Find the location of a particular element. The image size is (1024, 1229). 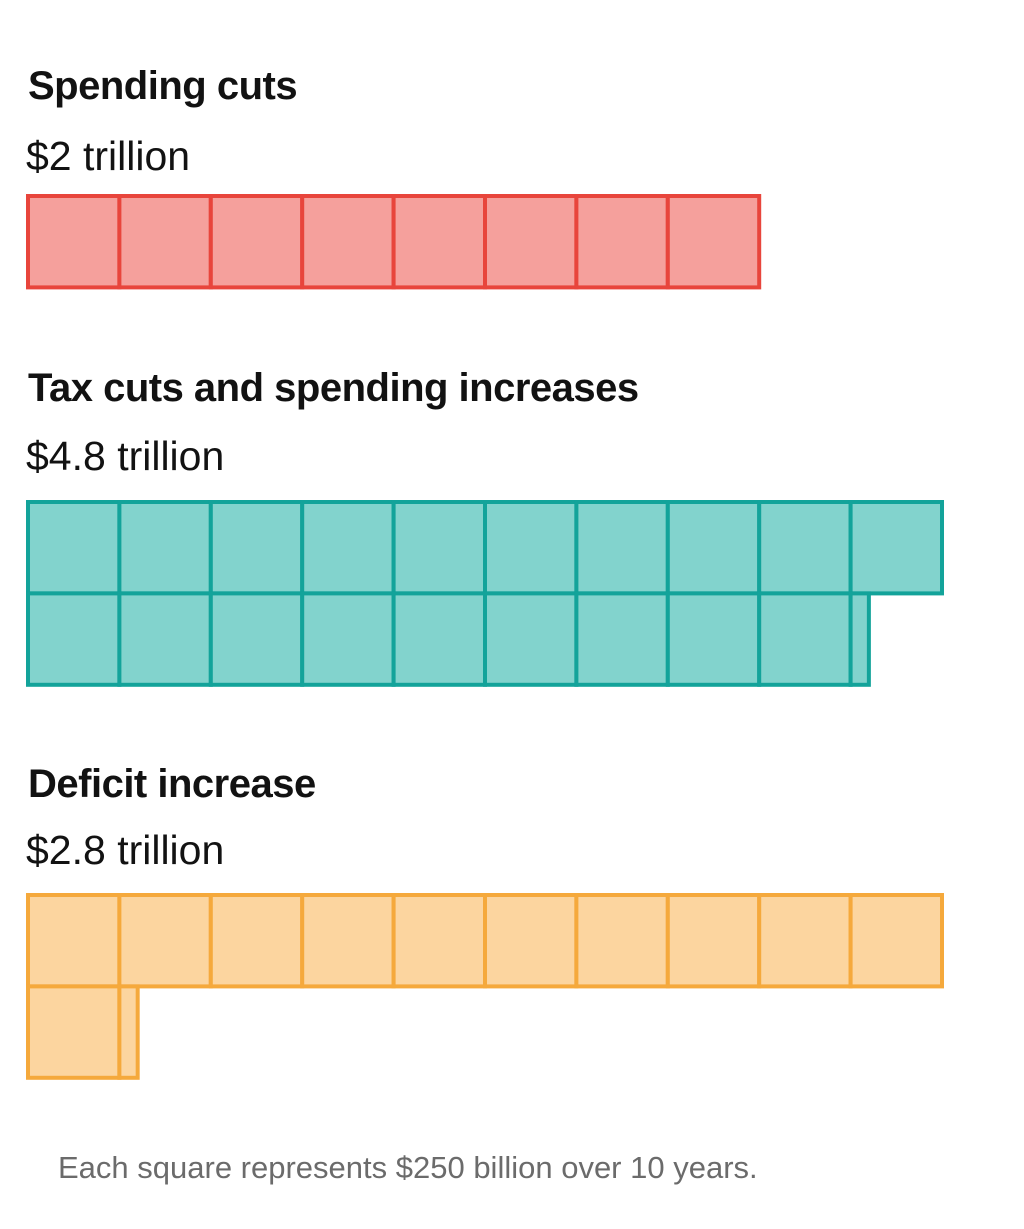

group-value: $2 trillion is located at coordinates (108, 156).